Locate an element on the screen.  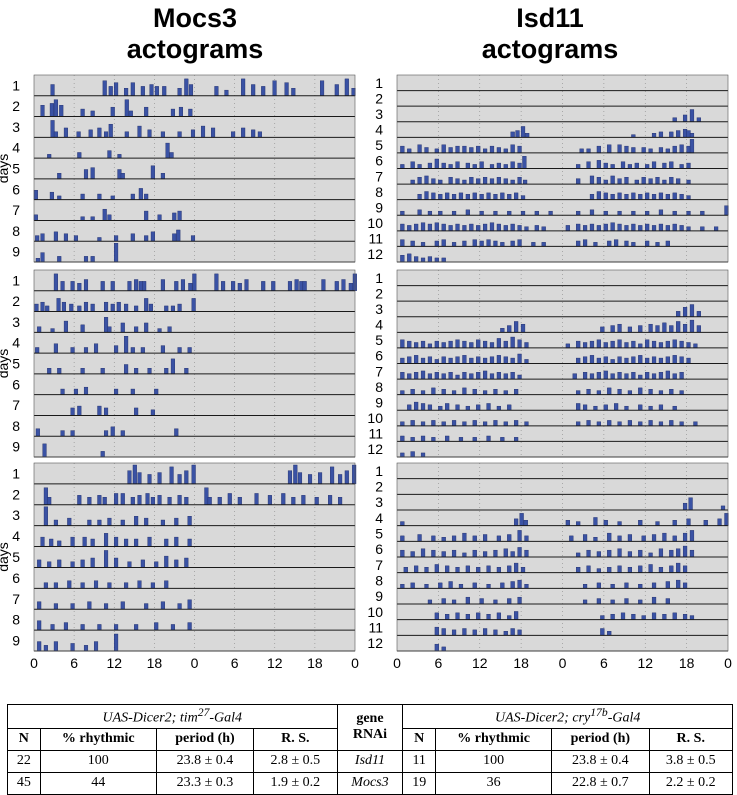
panel-background is located at coordinates (194, 168).